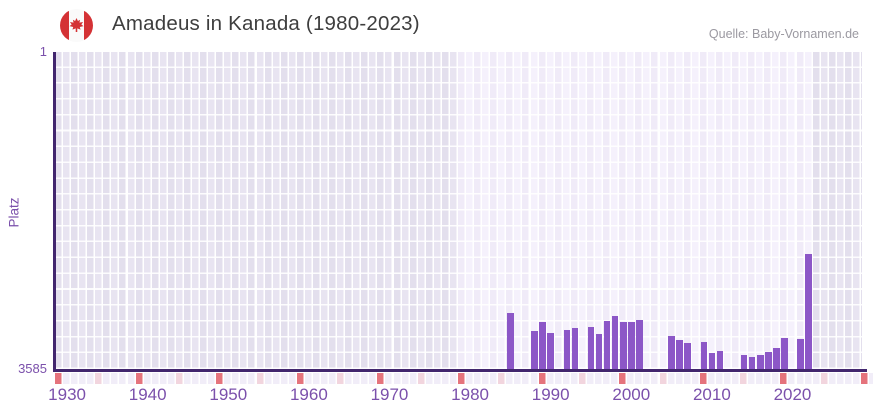 This screenshot has width=873, height=412. I want to click on rank-bar-2011, so click(720, 360).